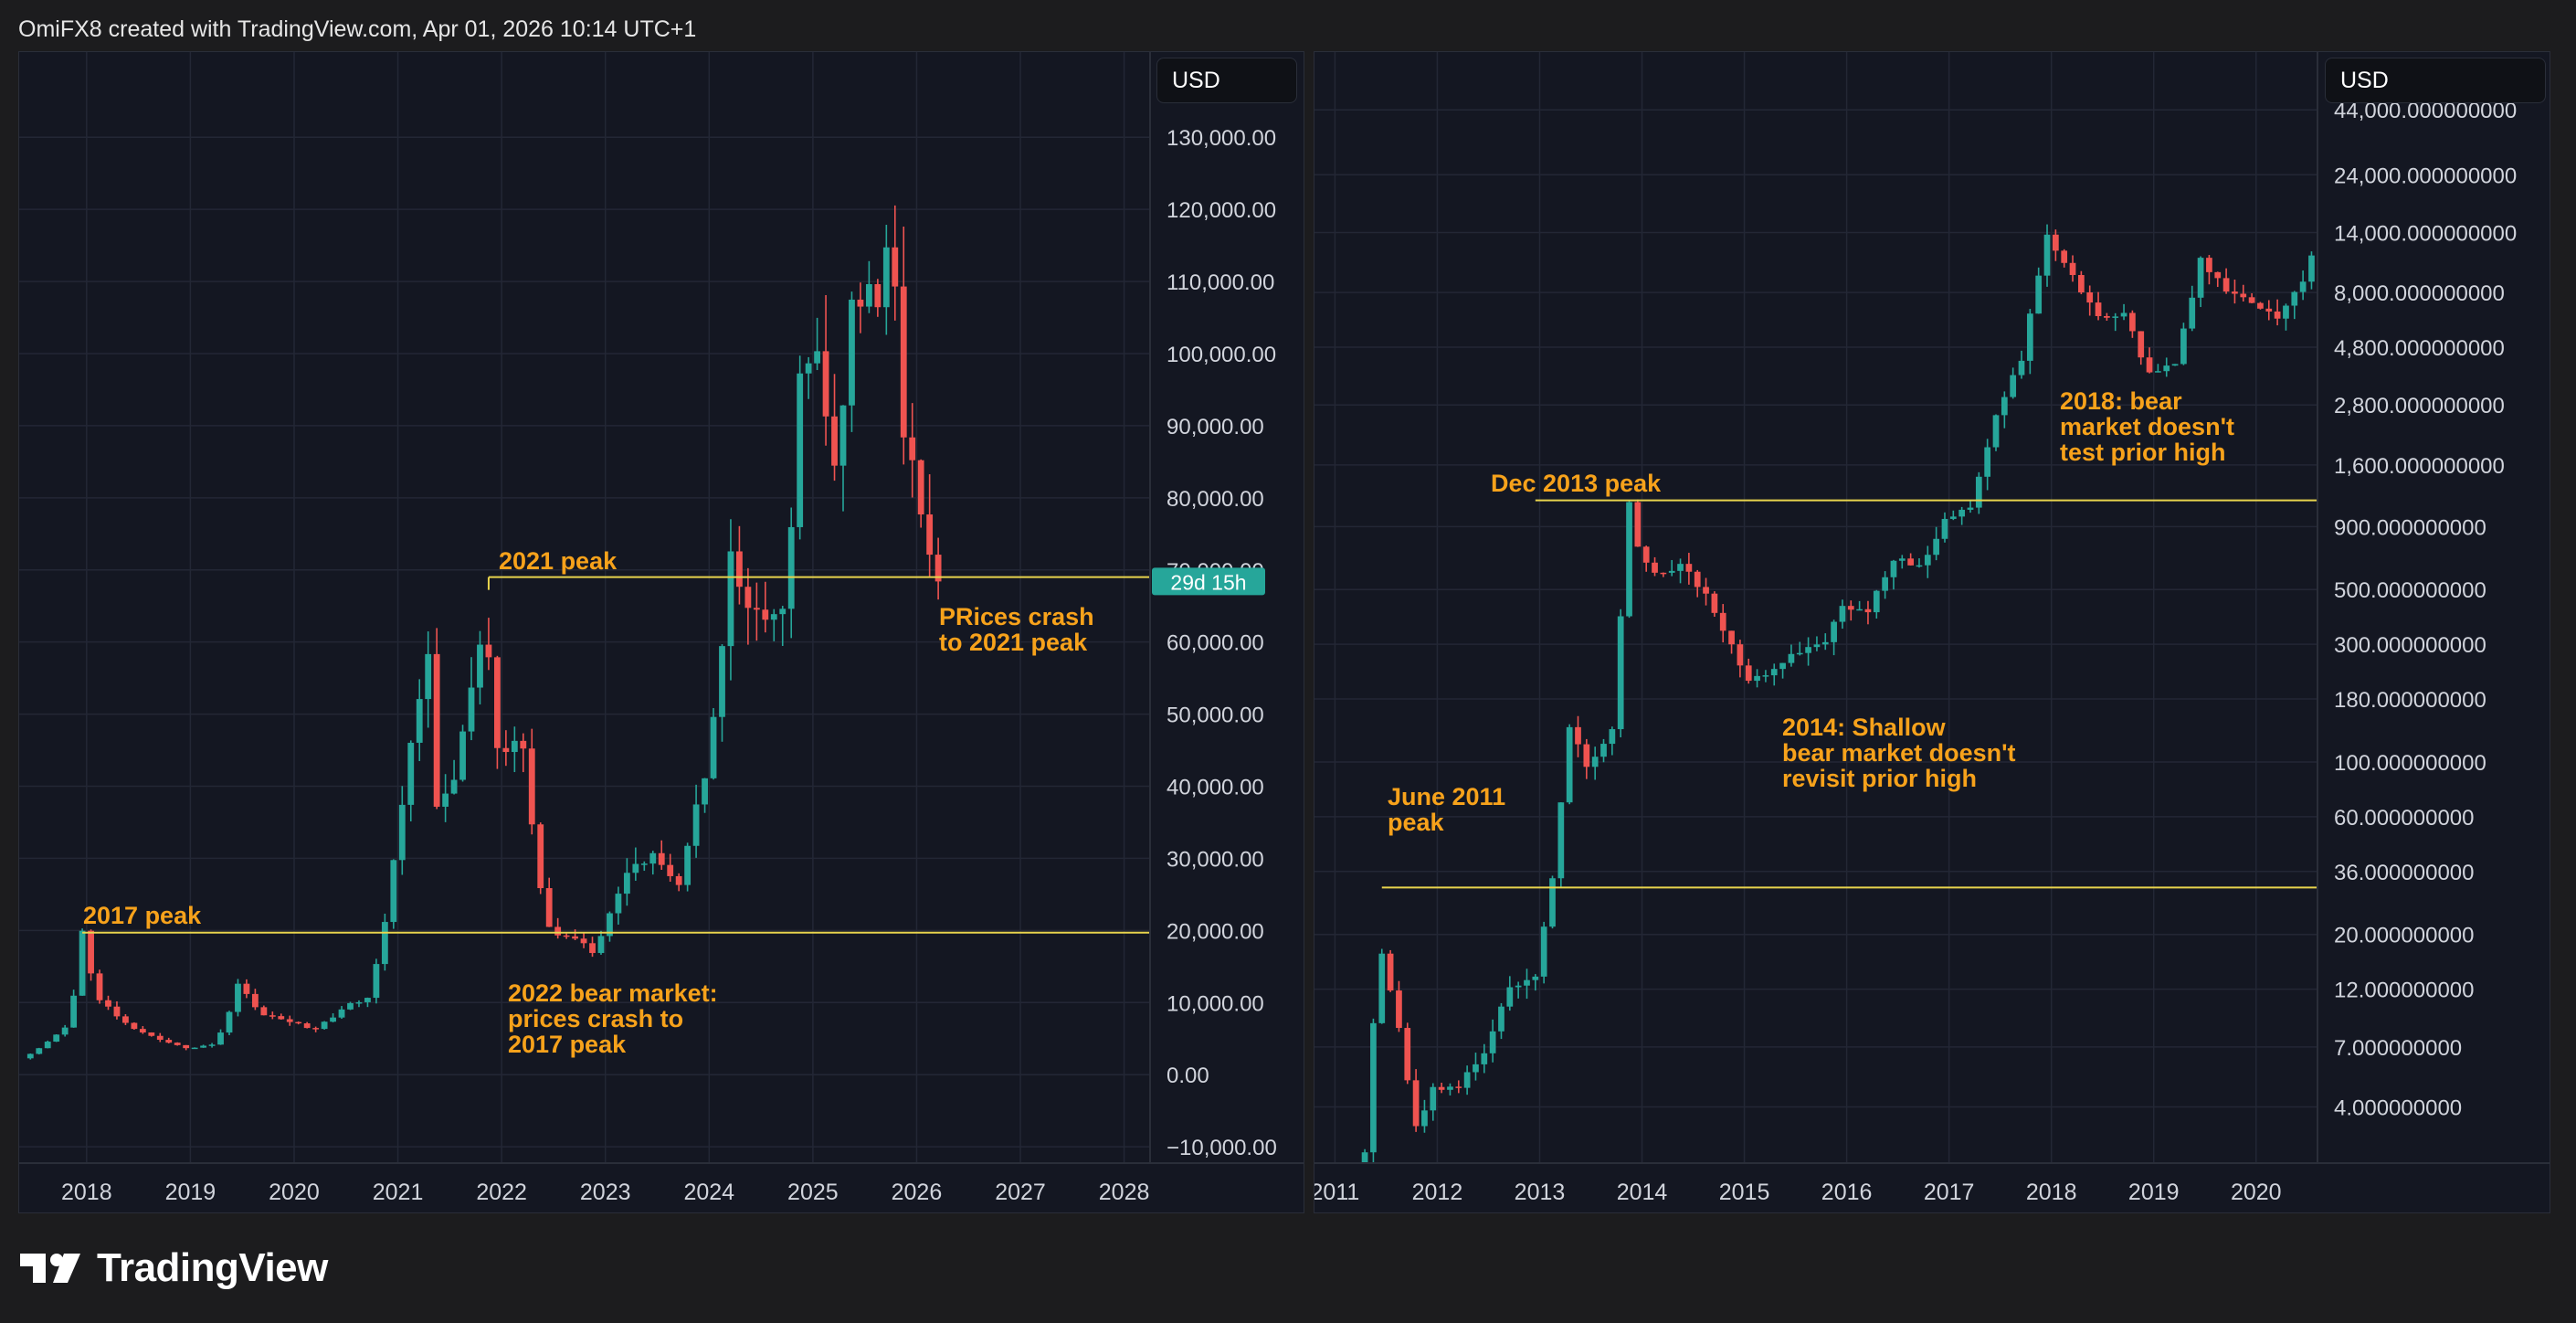 This screenshot has width=2576, height=1323. Describe the element at coordinates (2143, 452) in the screenshot. I see `annotation-line: test prior high` at that location.